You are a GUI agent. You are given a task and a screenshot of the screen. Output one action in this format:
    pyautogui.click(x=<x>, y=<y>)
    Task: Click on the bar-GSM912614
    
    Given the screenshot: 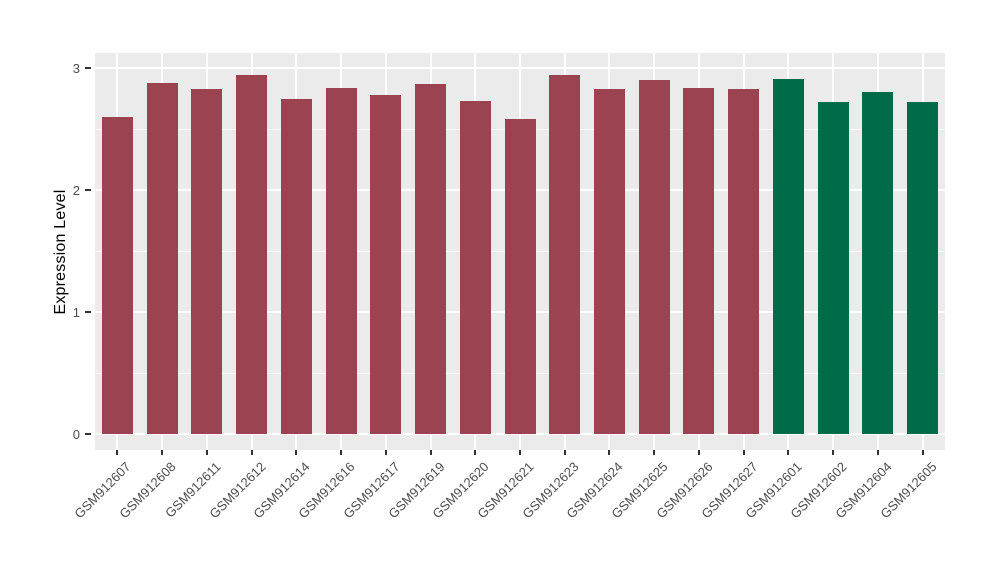 What is the action you would take?
    pyautogui.click(x=296, y=266)
    